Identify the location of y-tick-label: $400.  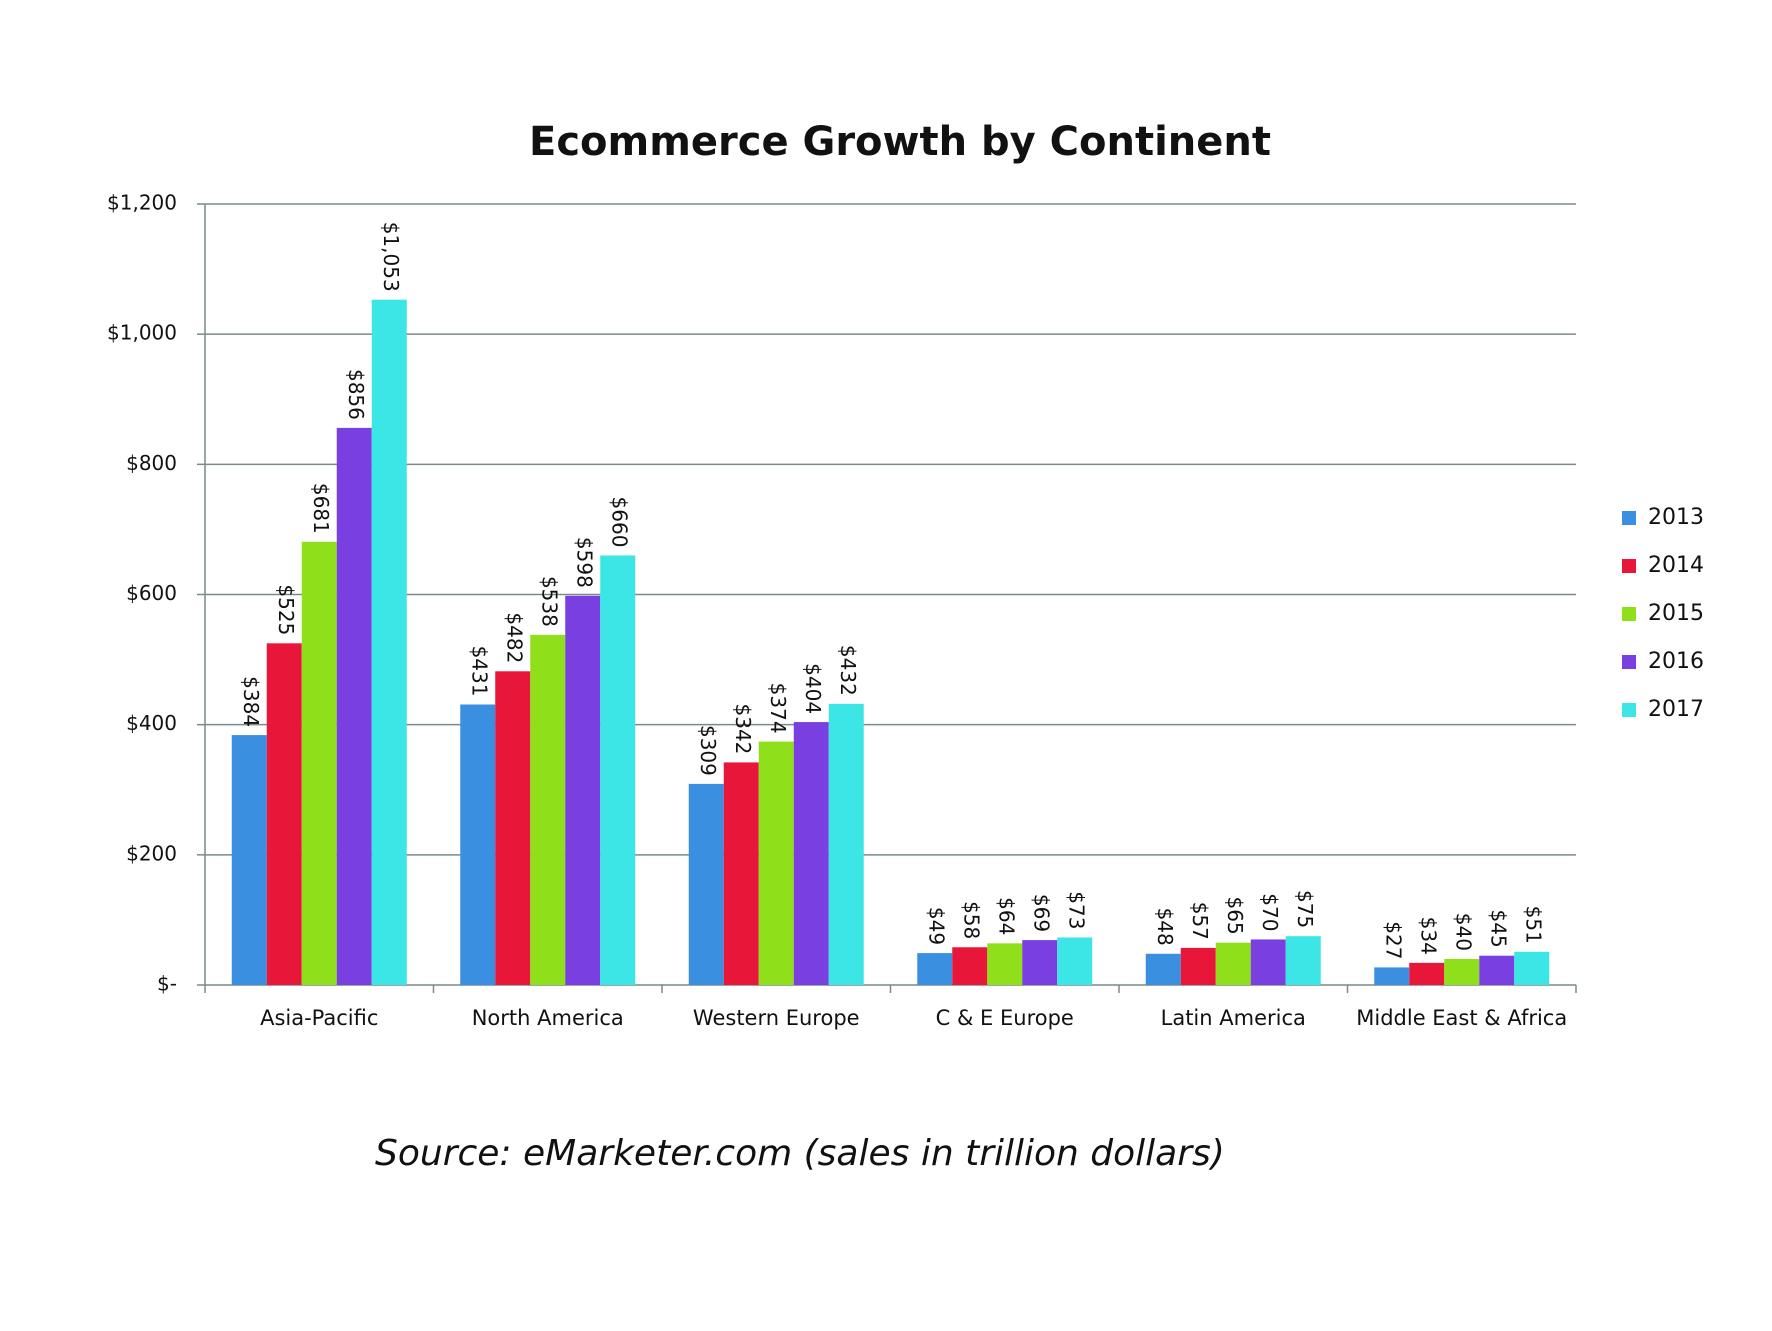
(151, 723).